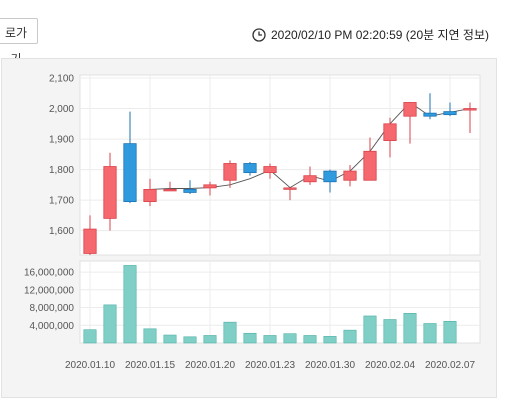  Describe the element at coordinates (390, 365) in the screenshot. I see `date-tick-label: 2020.02.04` at that location.